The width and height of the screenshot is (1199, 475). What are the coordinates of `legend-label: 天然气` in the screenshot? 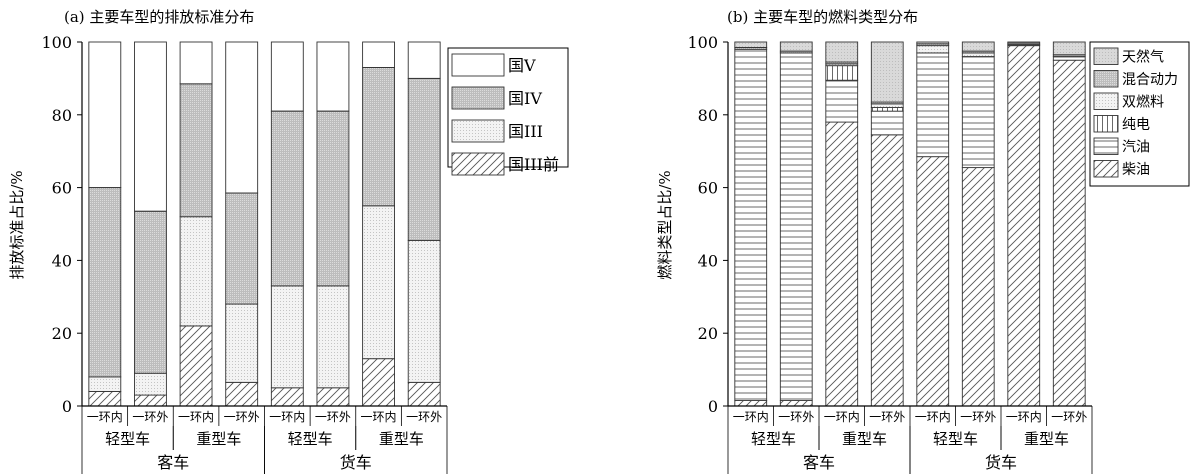 It's located at (1143, 57).